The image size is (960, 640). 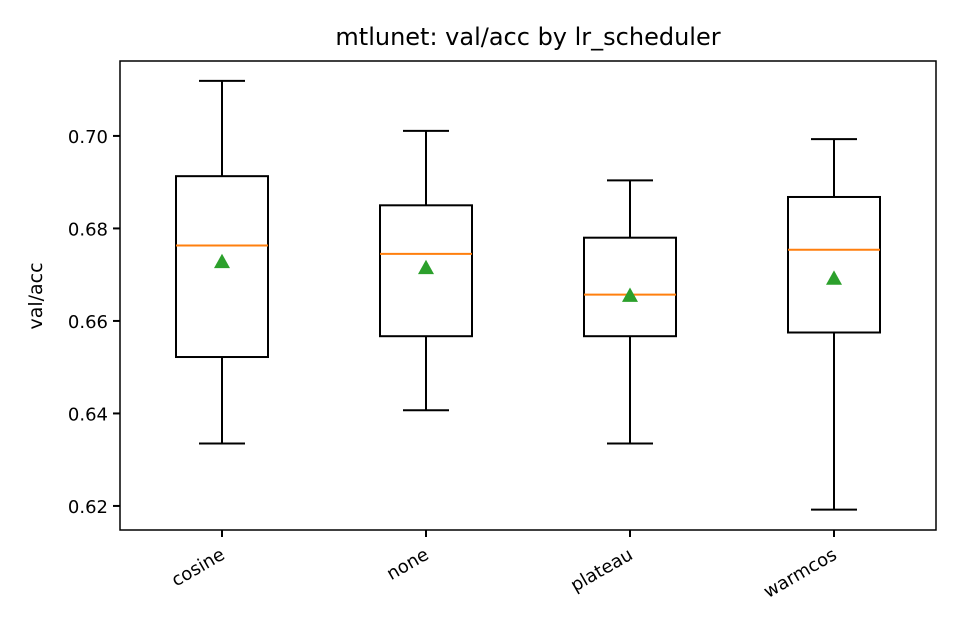 What do you see at coordinates (88, 229) in the screenshot?
I see `y-tick-label: 0.68` at bounding box center [88, 229].